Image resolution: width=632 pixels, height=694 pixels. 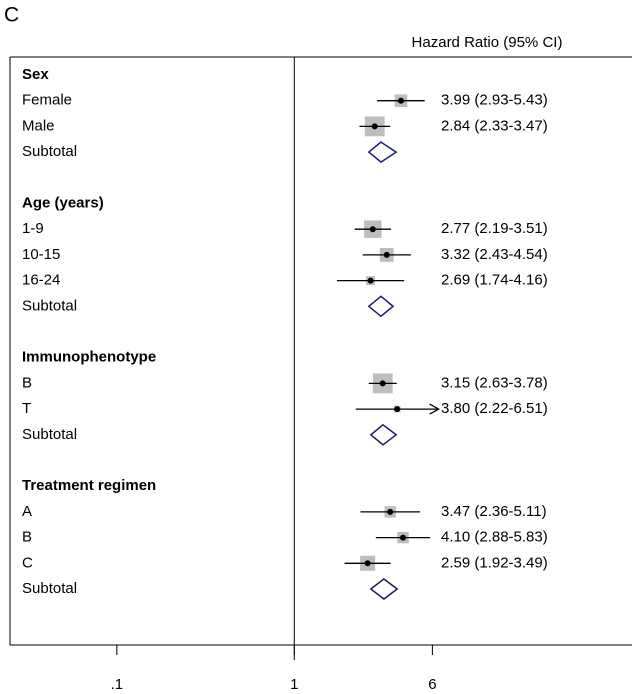 What do you see at coordinates (11, 15) in the screenshot?
I see `panel-label: C` at bounding box center [11, 15].